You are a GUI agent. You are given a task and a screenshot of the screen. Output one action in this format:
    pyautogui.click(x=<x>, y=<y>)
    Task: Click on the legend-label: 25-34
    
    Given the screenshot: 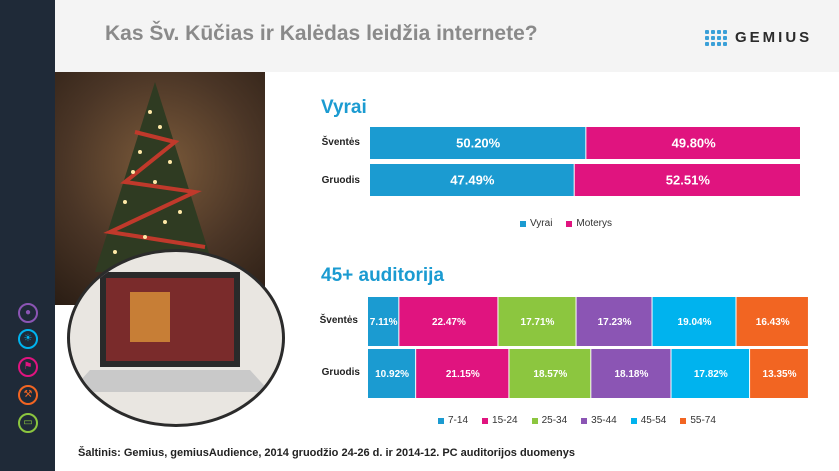 What is the action you would take?
    pyautogui.click(x=554, y=420)
    